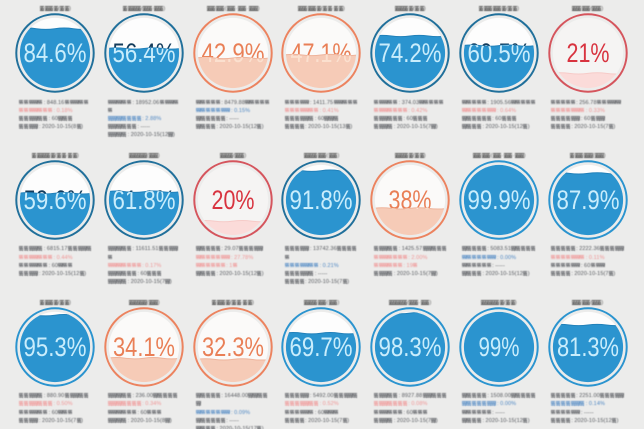 The height and width of the screenshot is (429, 644). Describe the element at coordinates (410, 53) in the screenshot. I see `svg-text: 74.2%` at that location.